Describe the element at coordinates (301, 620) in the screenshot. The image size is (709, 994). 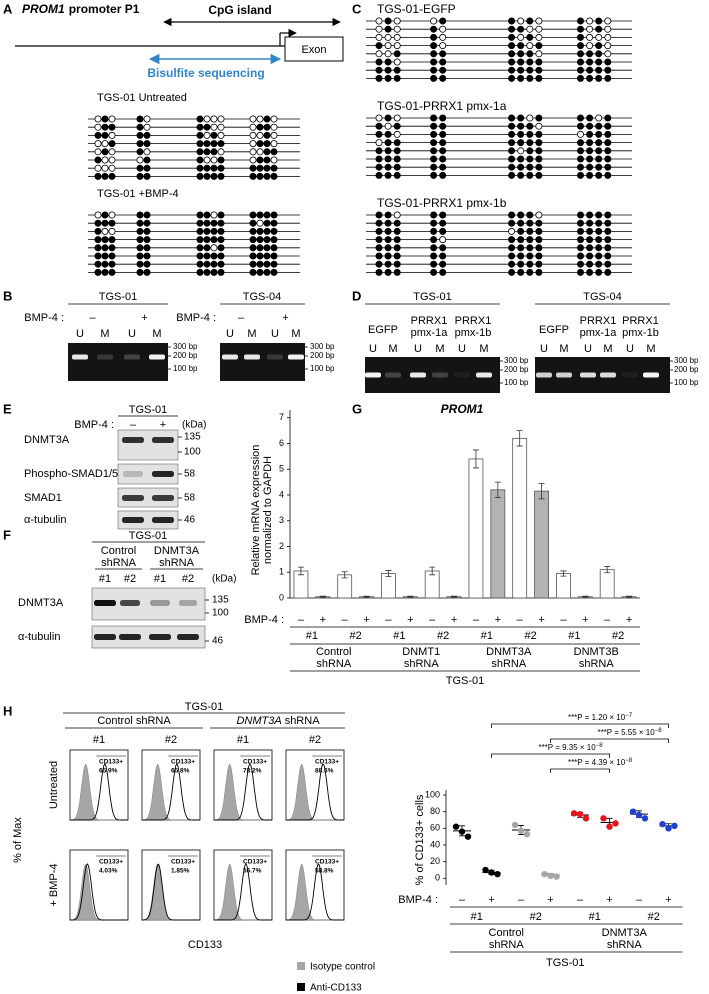
I see `treatment-label: –` at that location.